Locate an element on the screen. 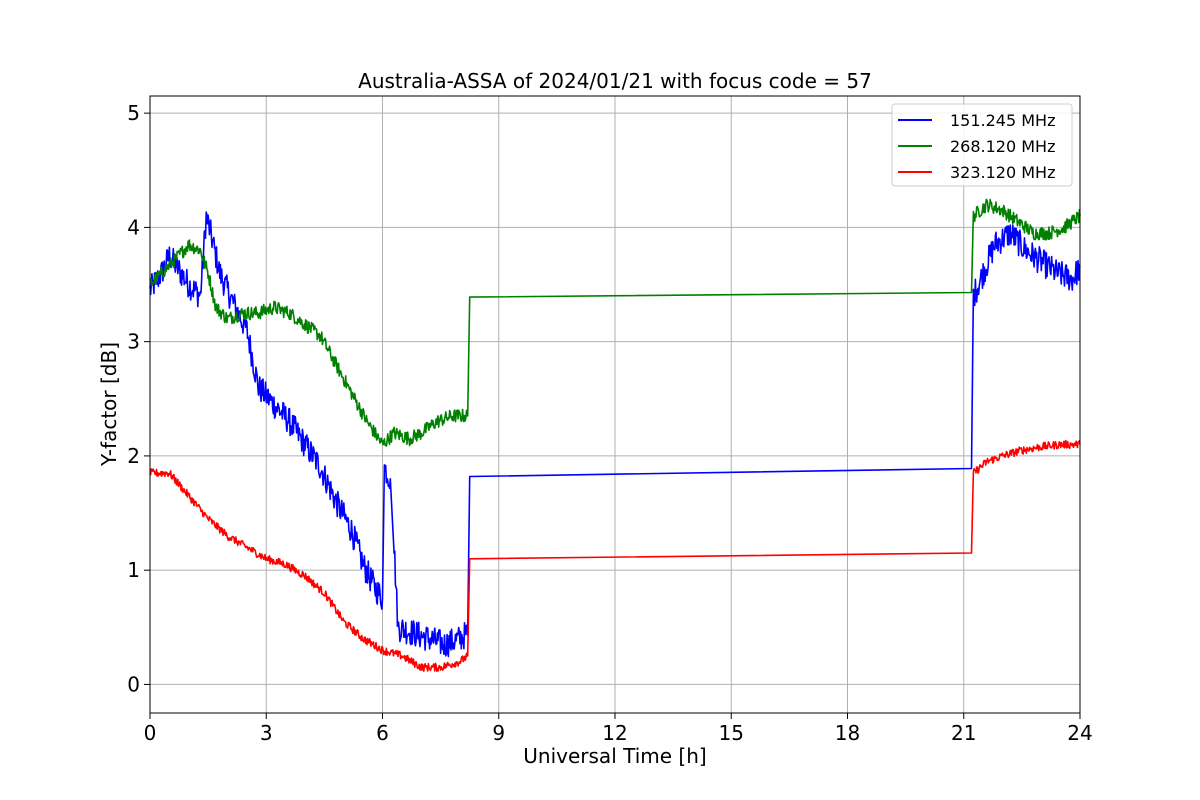  y-tick-label: 4 is located at coordinates (133, 227).